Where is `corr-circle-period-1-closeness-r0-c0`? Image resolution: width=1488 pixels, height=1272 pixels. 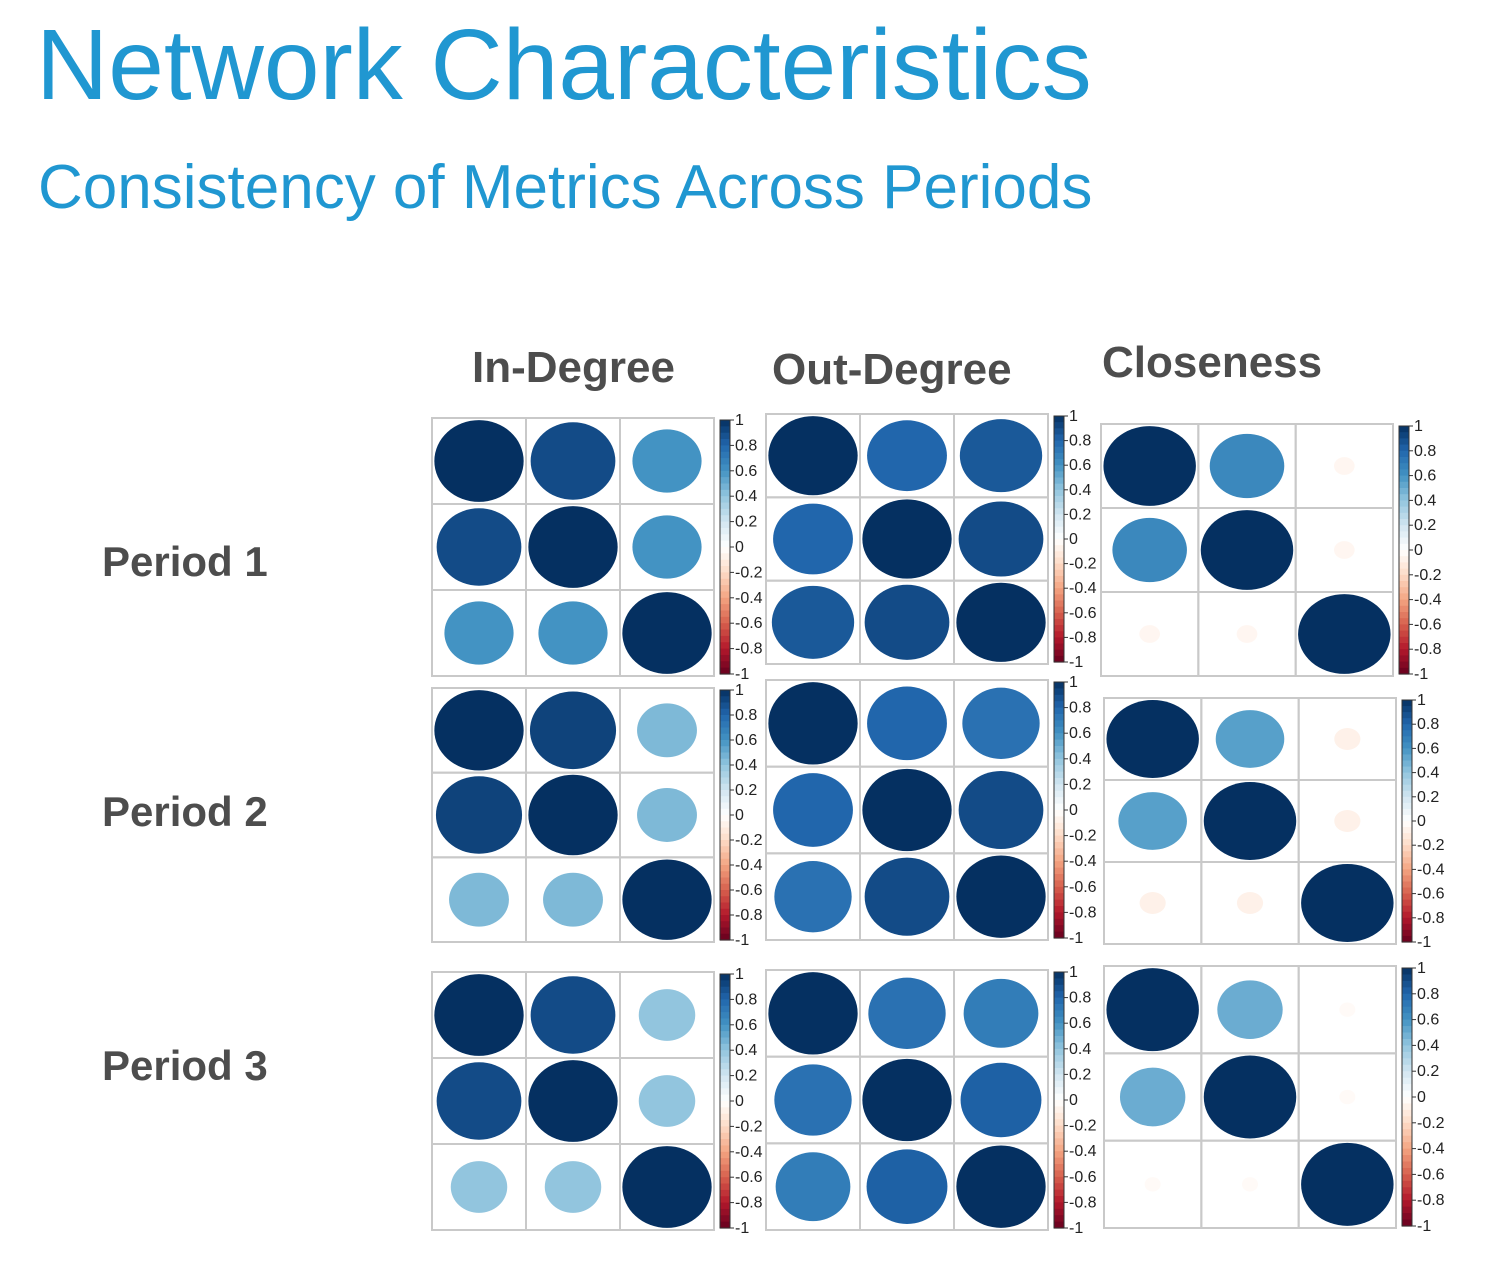
corr-circle-period-1-closeness-r0-c0 is located at coordinates (1149, 466).